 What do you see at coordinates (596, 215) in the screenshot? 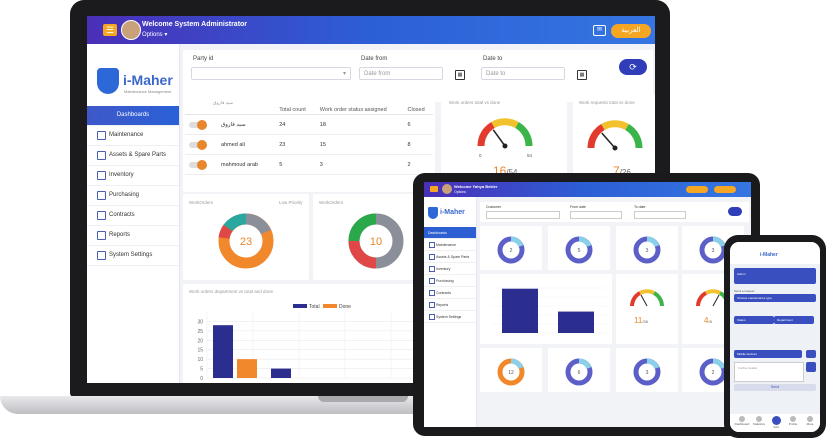
I see `from-date-input` at bounding box center [596, 215].